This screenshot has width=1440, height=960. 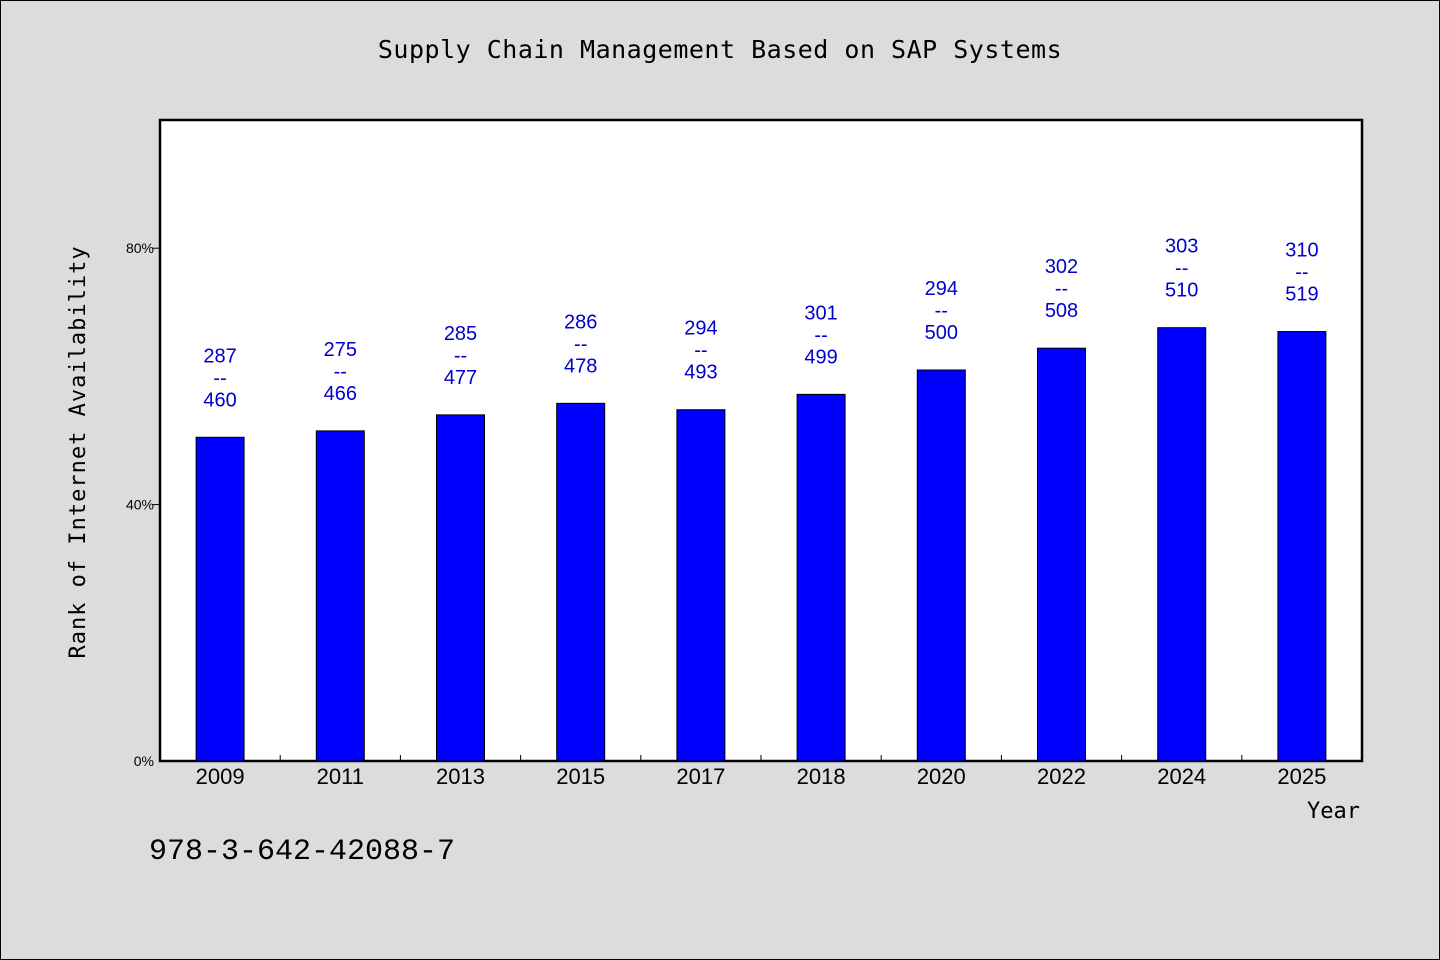 I want to click on x-tick-label: 2025, so click(x=1301, y=776).